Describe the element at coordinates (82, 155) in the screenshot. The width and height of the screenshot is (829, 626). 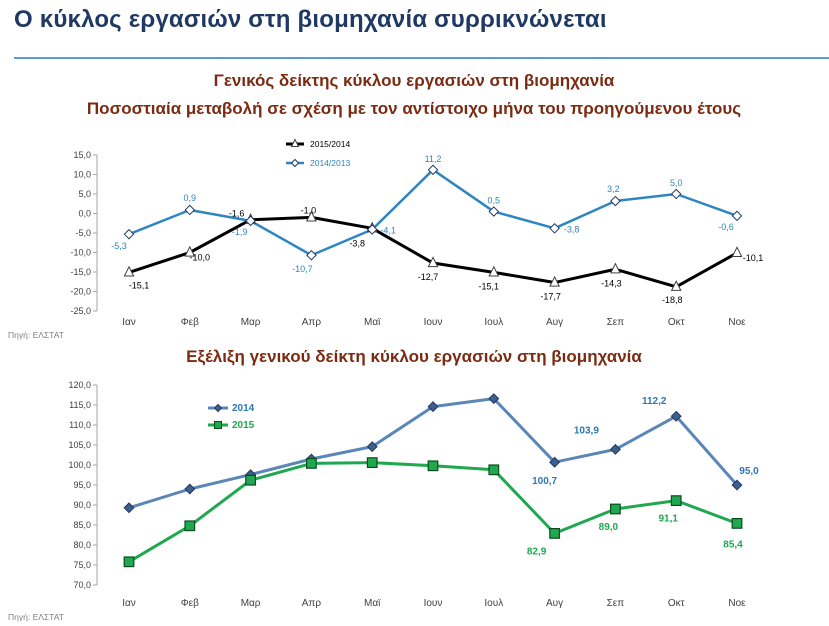
I see `y-tick-label: 15,0` at that location.